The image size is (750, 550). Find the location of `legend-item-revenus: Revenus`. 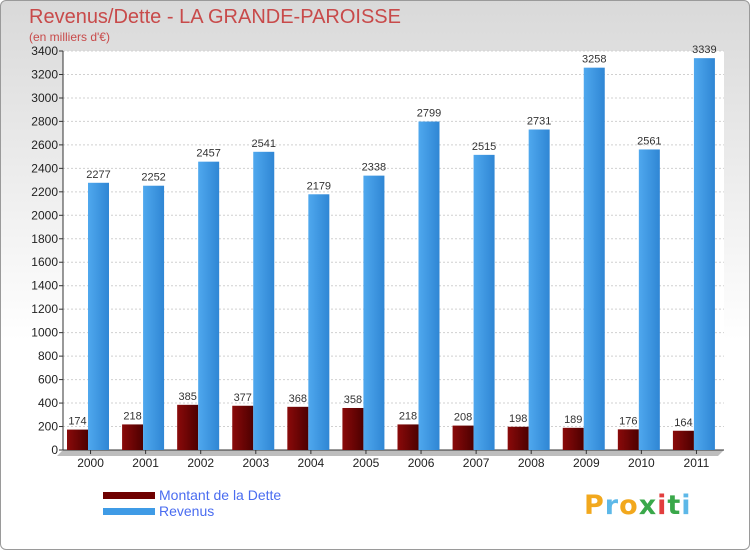

legend-item-revenus: Revenus is located at coordinates (192, 511).